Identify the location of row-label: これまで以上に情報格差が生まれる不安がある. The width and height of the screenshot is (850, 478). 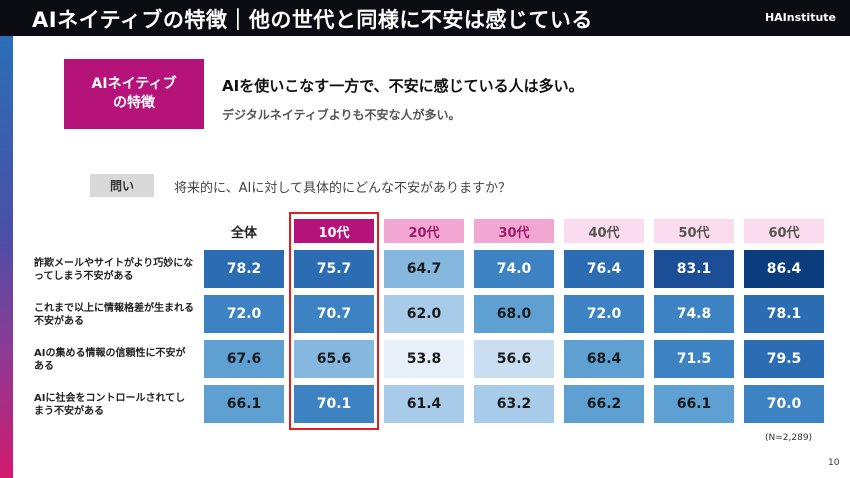
(114, 315).